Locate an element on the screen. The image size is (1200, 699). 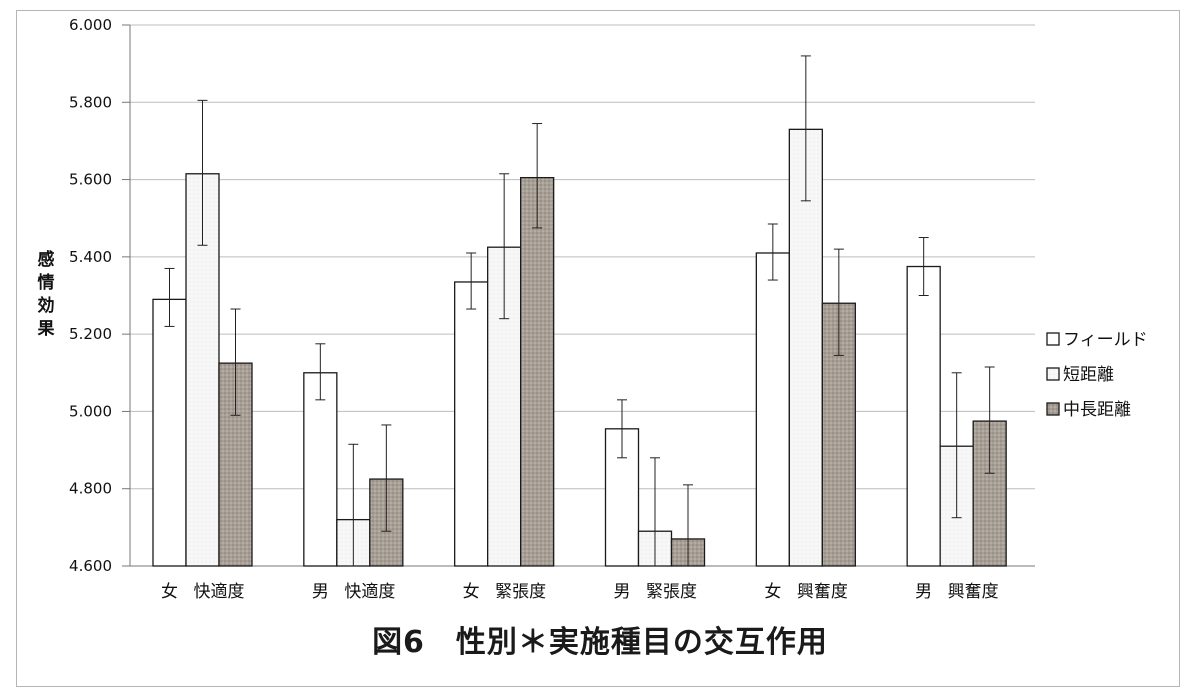
y-tick-label: 4.600 is located at coordinates (90, 566).